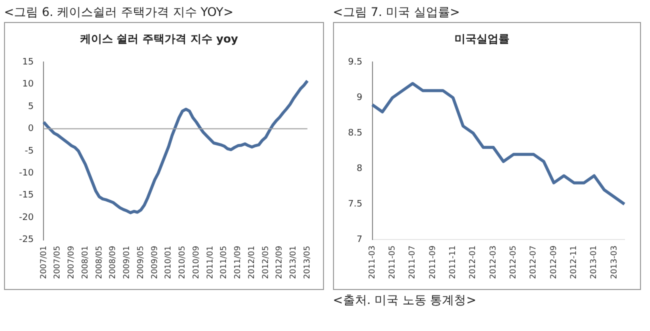  I want to click on y-tick-label: 15, so click(28, 63).